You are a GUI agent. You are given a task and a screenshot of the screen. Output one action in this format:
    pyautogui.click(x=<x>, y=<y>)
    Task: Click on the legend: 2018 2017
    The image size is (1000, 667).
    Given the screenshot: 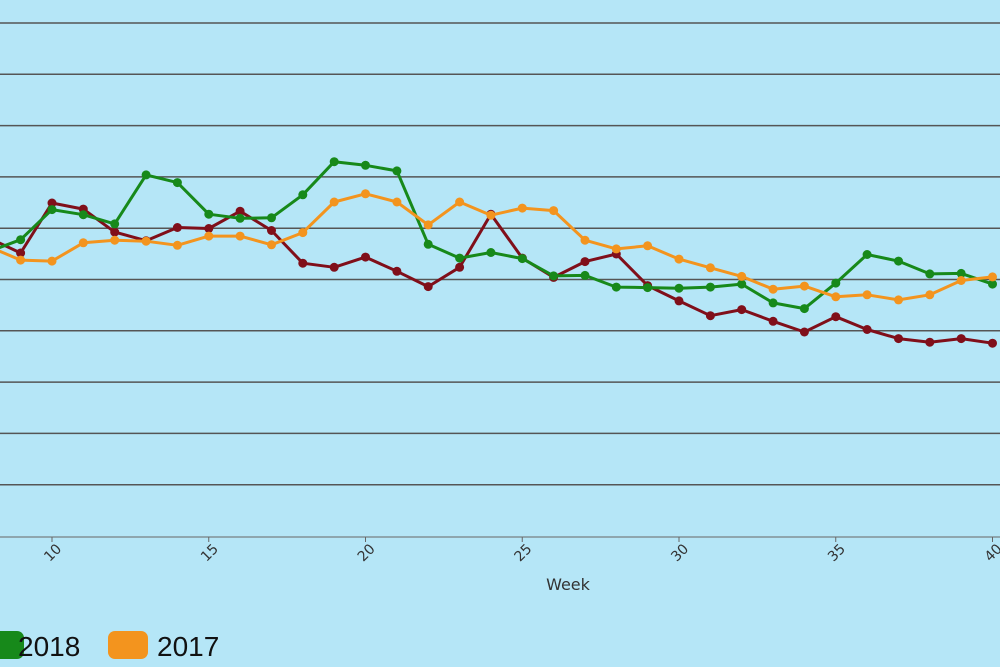 What is the action you would take?
    pyautogui.click(x=109, y=646)
    